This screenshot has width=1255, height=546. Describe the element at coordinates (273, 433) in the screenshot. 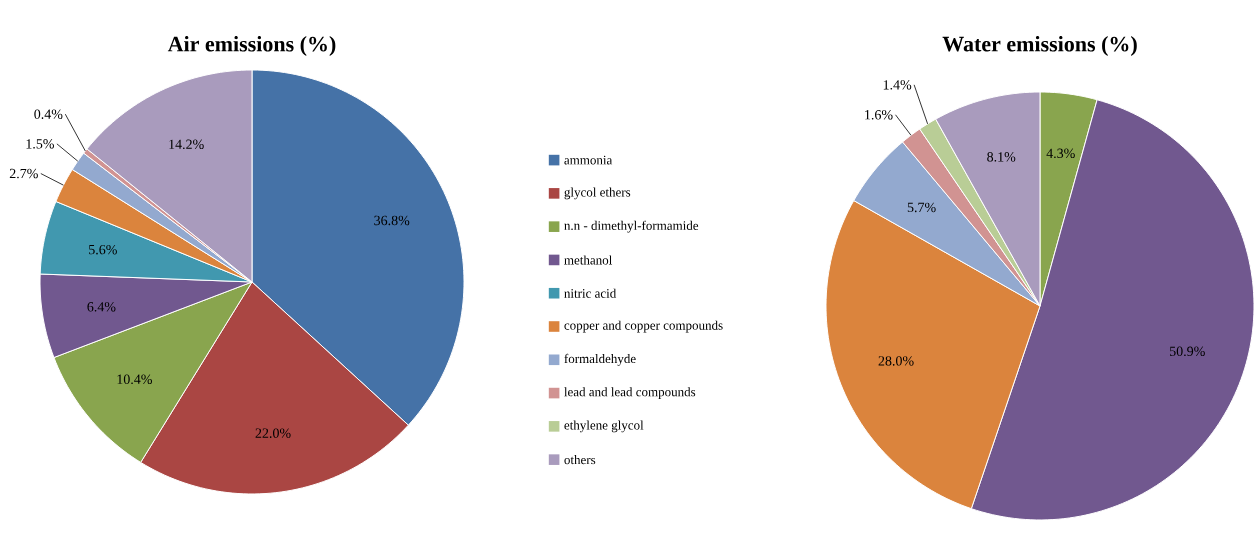

I see `data-label: 22.0%` at that location.